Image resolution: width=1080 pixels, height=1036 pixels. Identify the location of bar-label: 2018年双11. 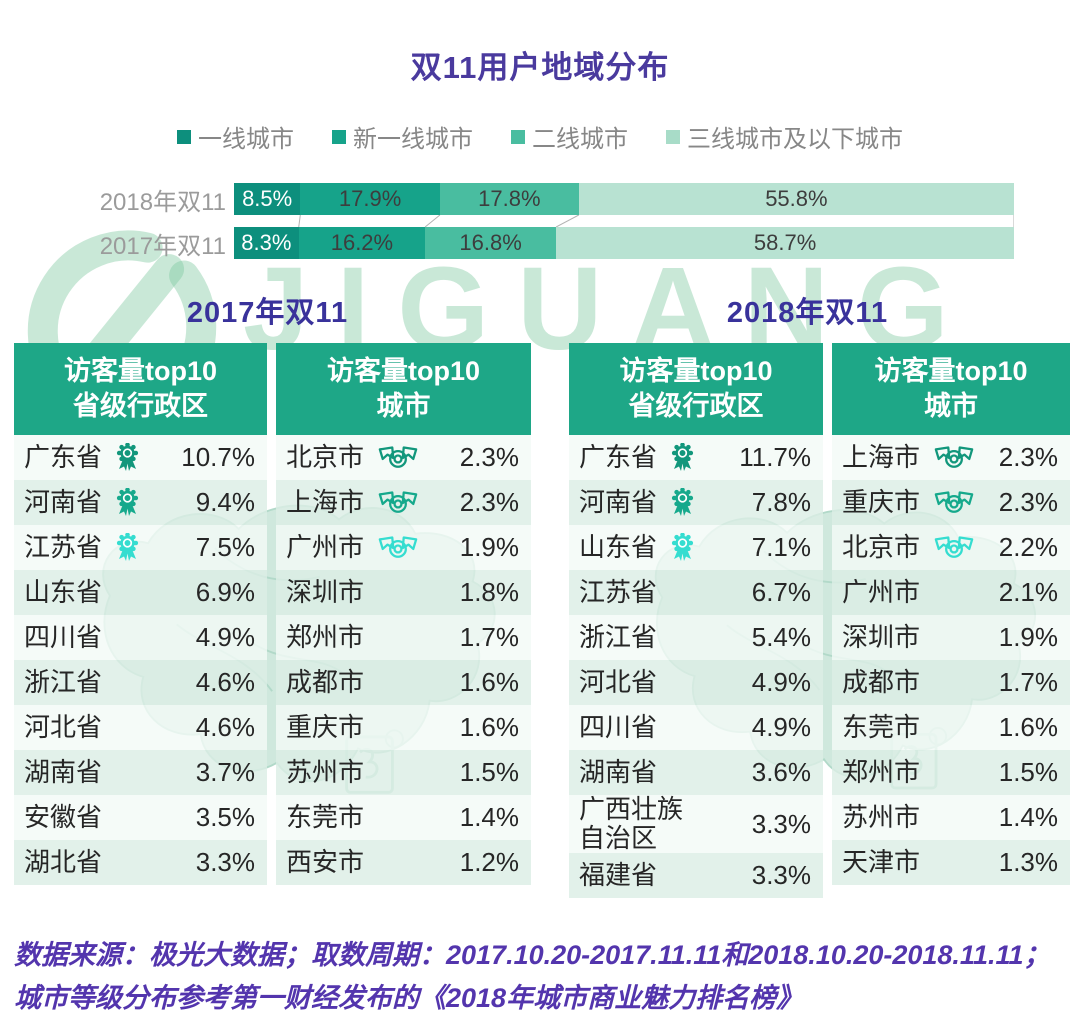
(162, 202).